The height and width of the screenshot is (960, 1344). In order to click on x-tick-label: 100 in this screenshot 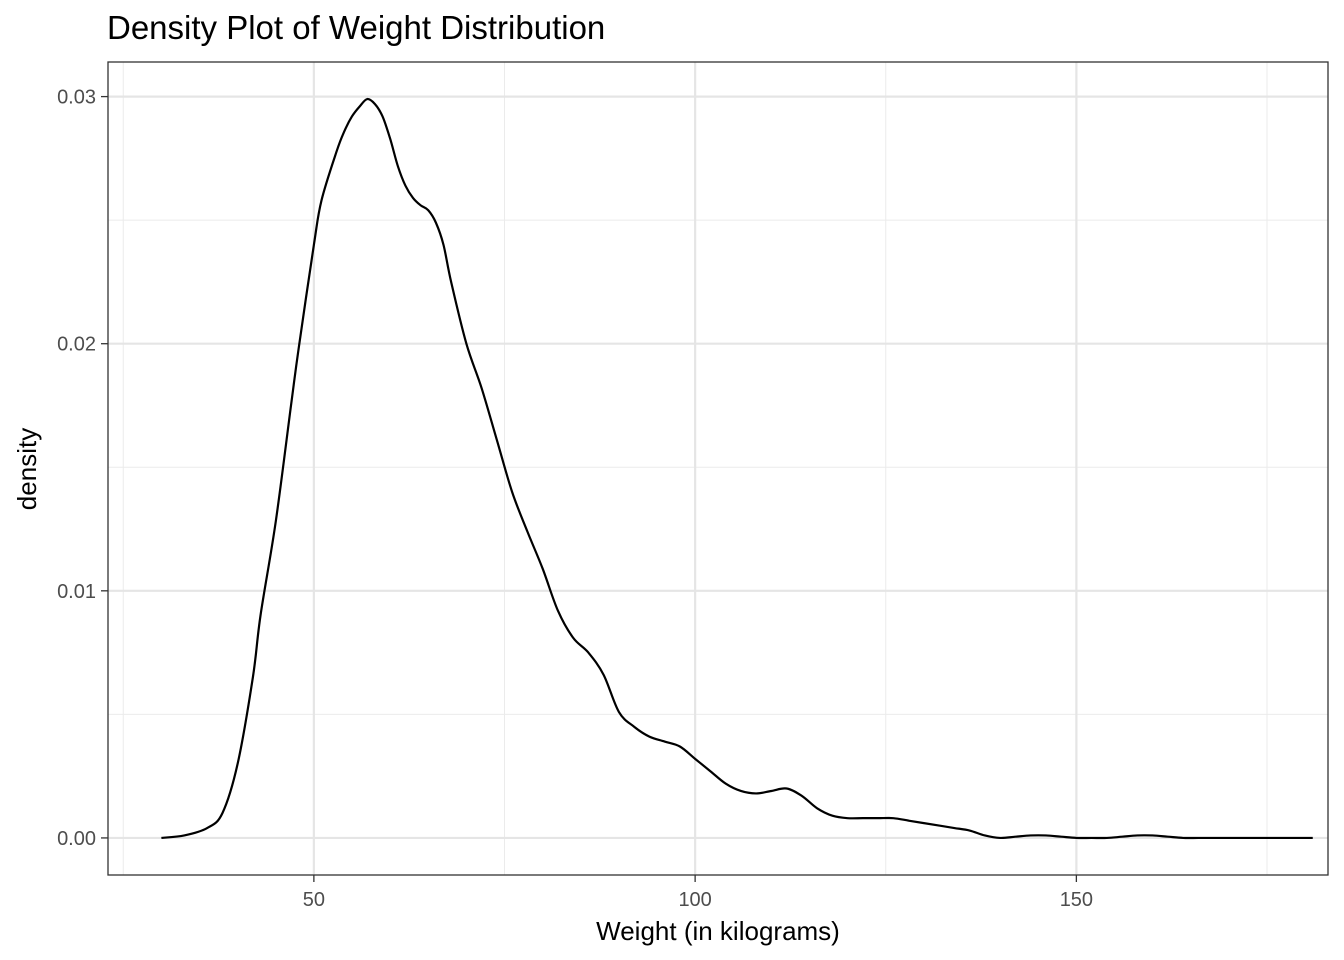, I will do `click(694, 900)`.